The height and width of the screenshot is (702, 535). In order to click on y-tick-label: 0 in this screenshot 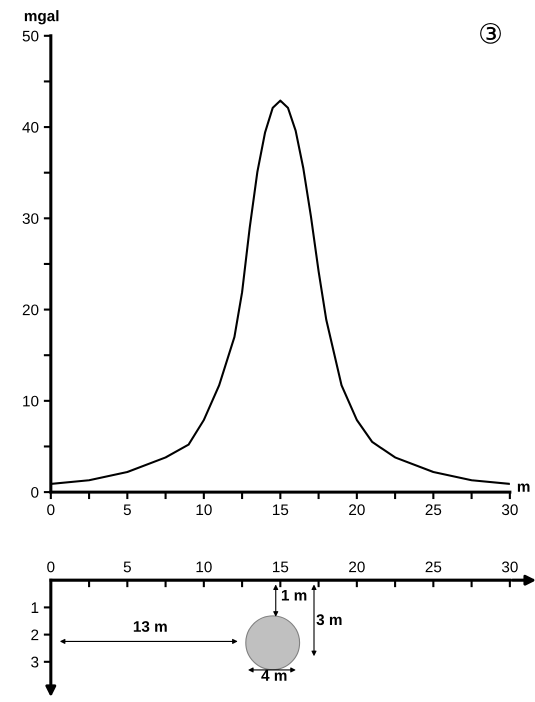, I will do `click(34, 492)`.